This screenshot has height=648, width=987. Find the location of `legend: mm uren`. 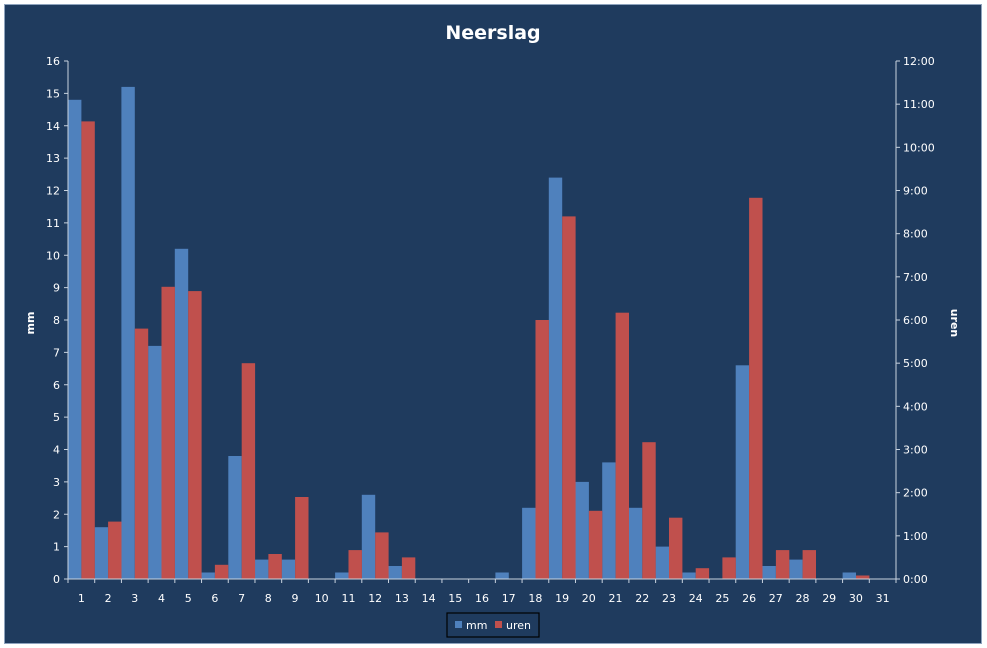

legend: mm uren is located at coordinates (493, 625).